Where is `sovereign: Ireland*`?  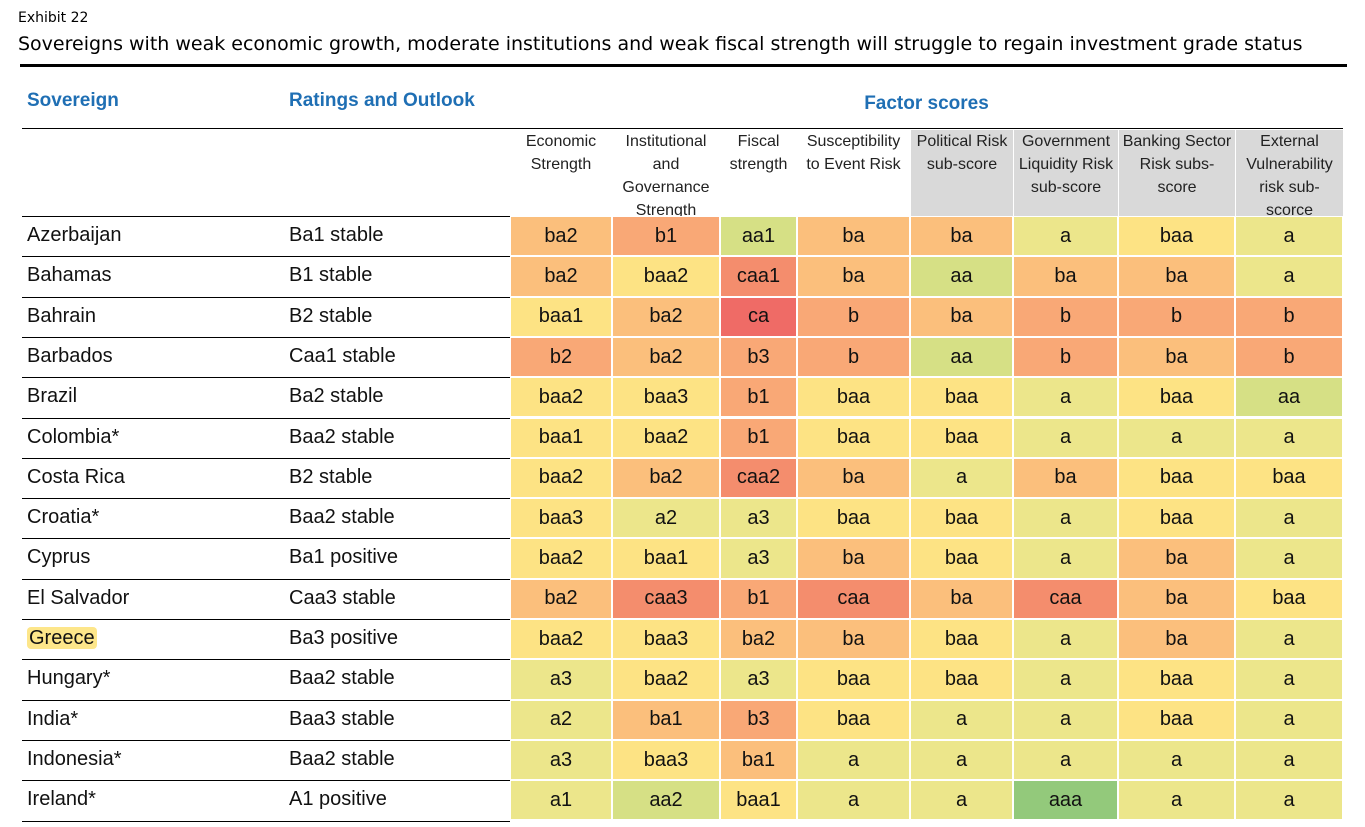
sovereign: Ireland* is located at coordinates (61, 799).